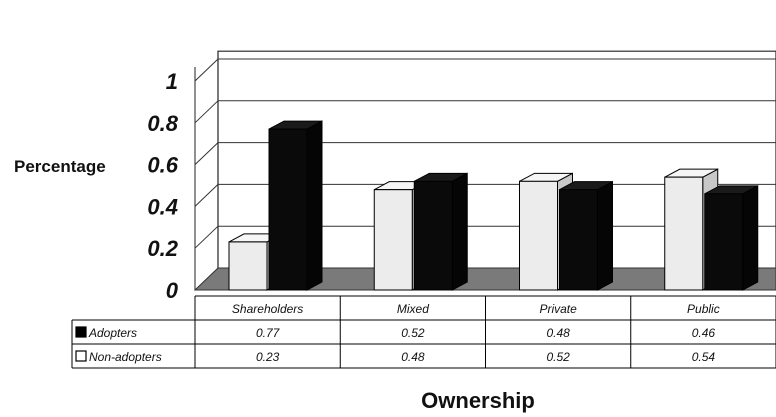  I want to click on x-axis-label: Ownership, so click(478, 400).